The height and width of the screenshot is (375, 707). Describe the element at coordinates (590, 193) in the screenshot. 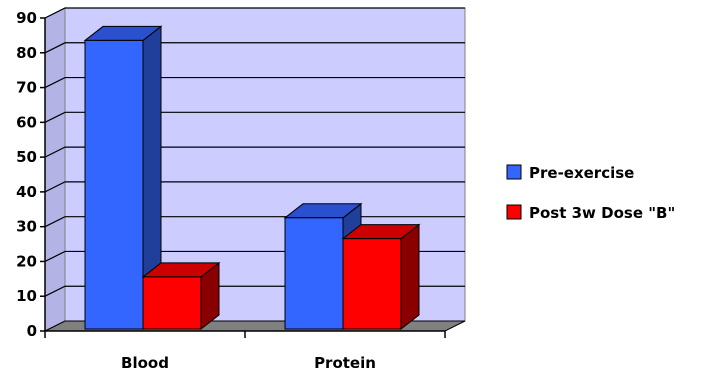

I see `legend: Pre-exercise Post 3w Dose "B"` at that location.